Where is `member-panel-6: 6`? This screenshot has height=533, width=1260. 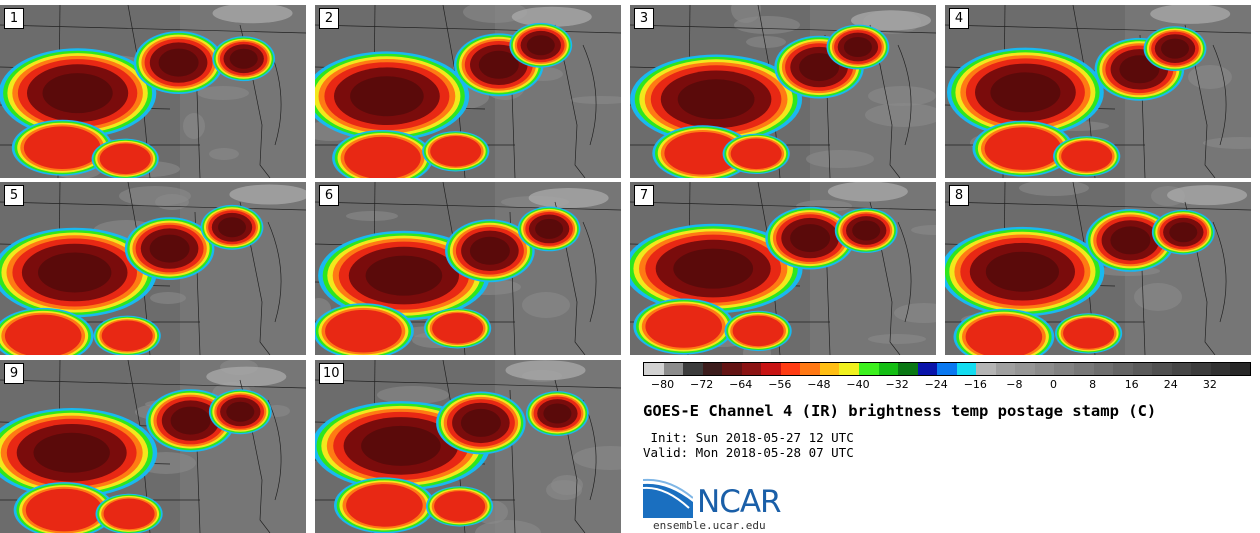 member-panel-6: 6 is located at coordinates (468, 268).